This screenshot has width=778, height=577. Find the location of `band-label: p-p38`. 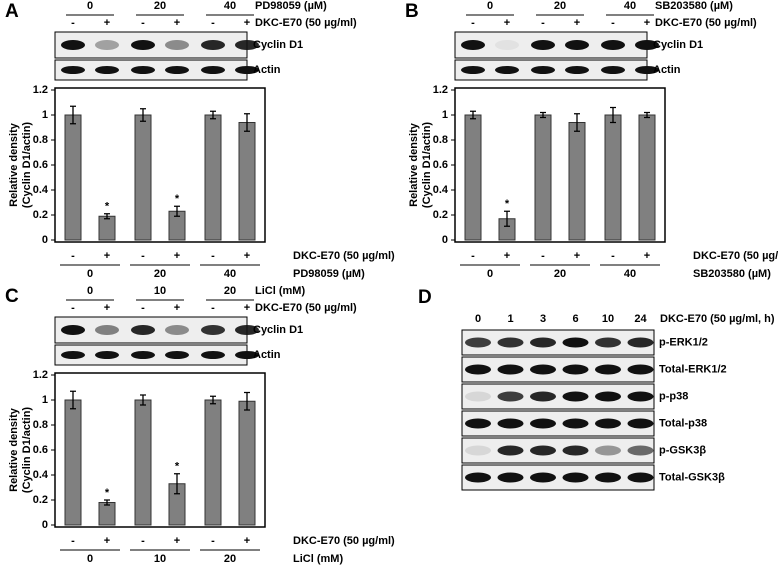

band-label: p-p38 is located at coordinates (673, 396).